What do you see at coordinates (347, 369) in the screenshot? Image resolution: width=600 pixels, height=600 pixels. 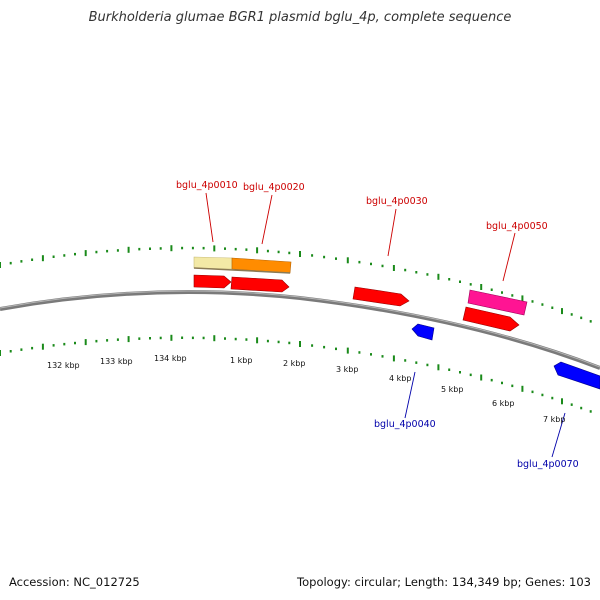 I see `tick-label-3kbp: 3 kbp` at bounding box center [347, 369].